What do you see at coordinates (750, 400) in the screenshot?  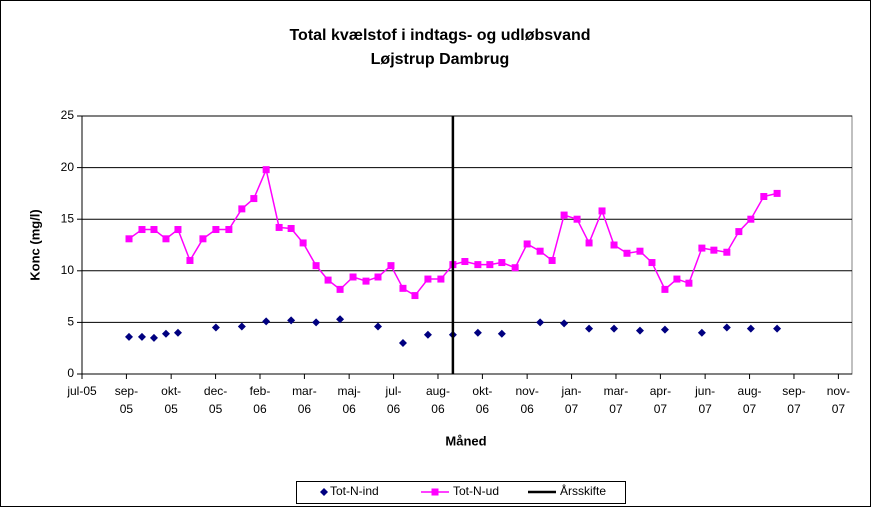 I see `x-tick-label: aug-07` at bounding box center [750, 400].